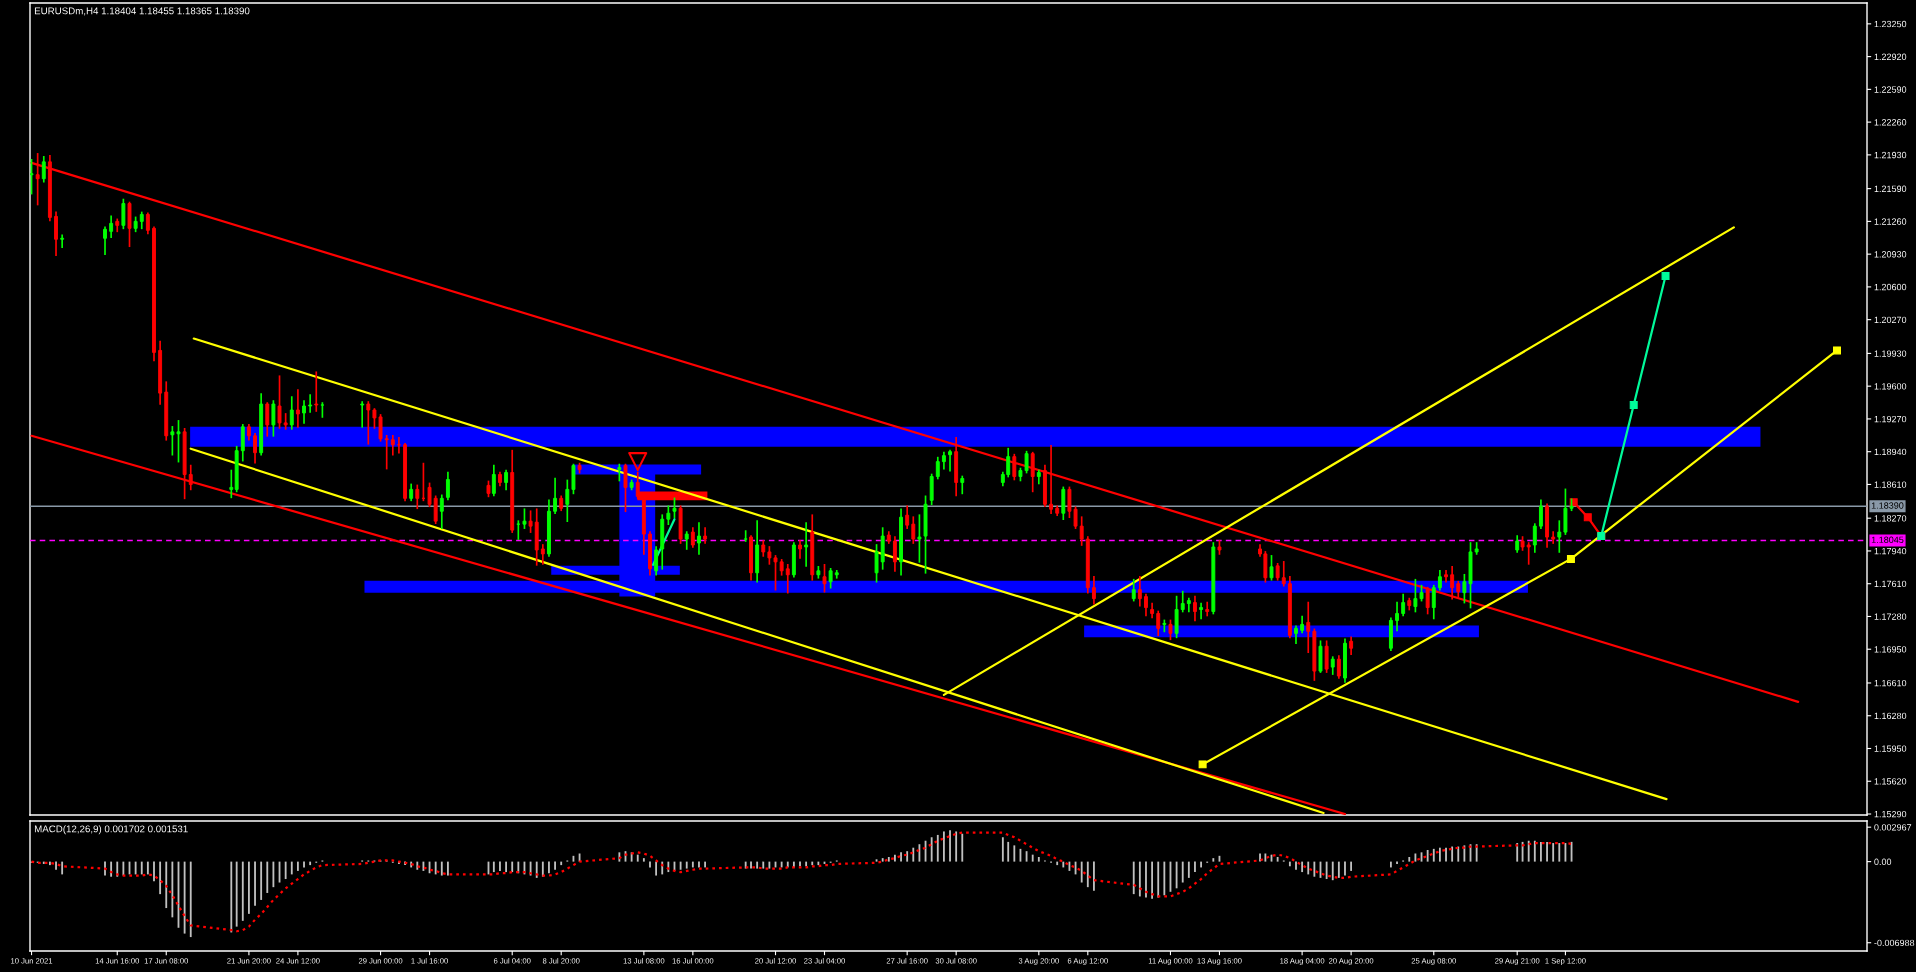  I want to click on y-tick-label: 1.20930, so click(1890, 254).